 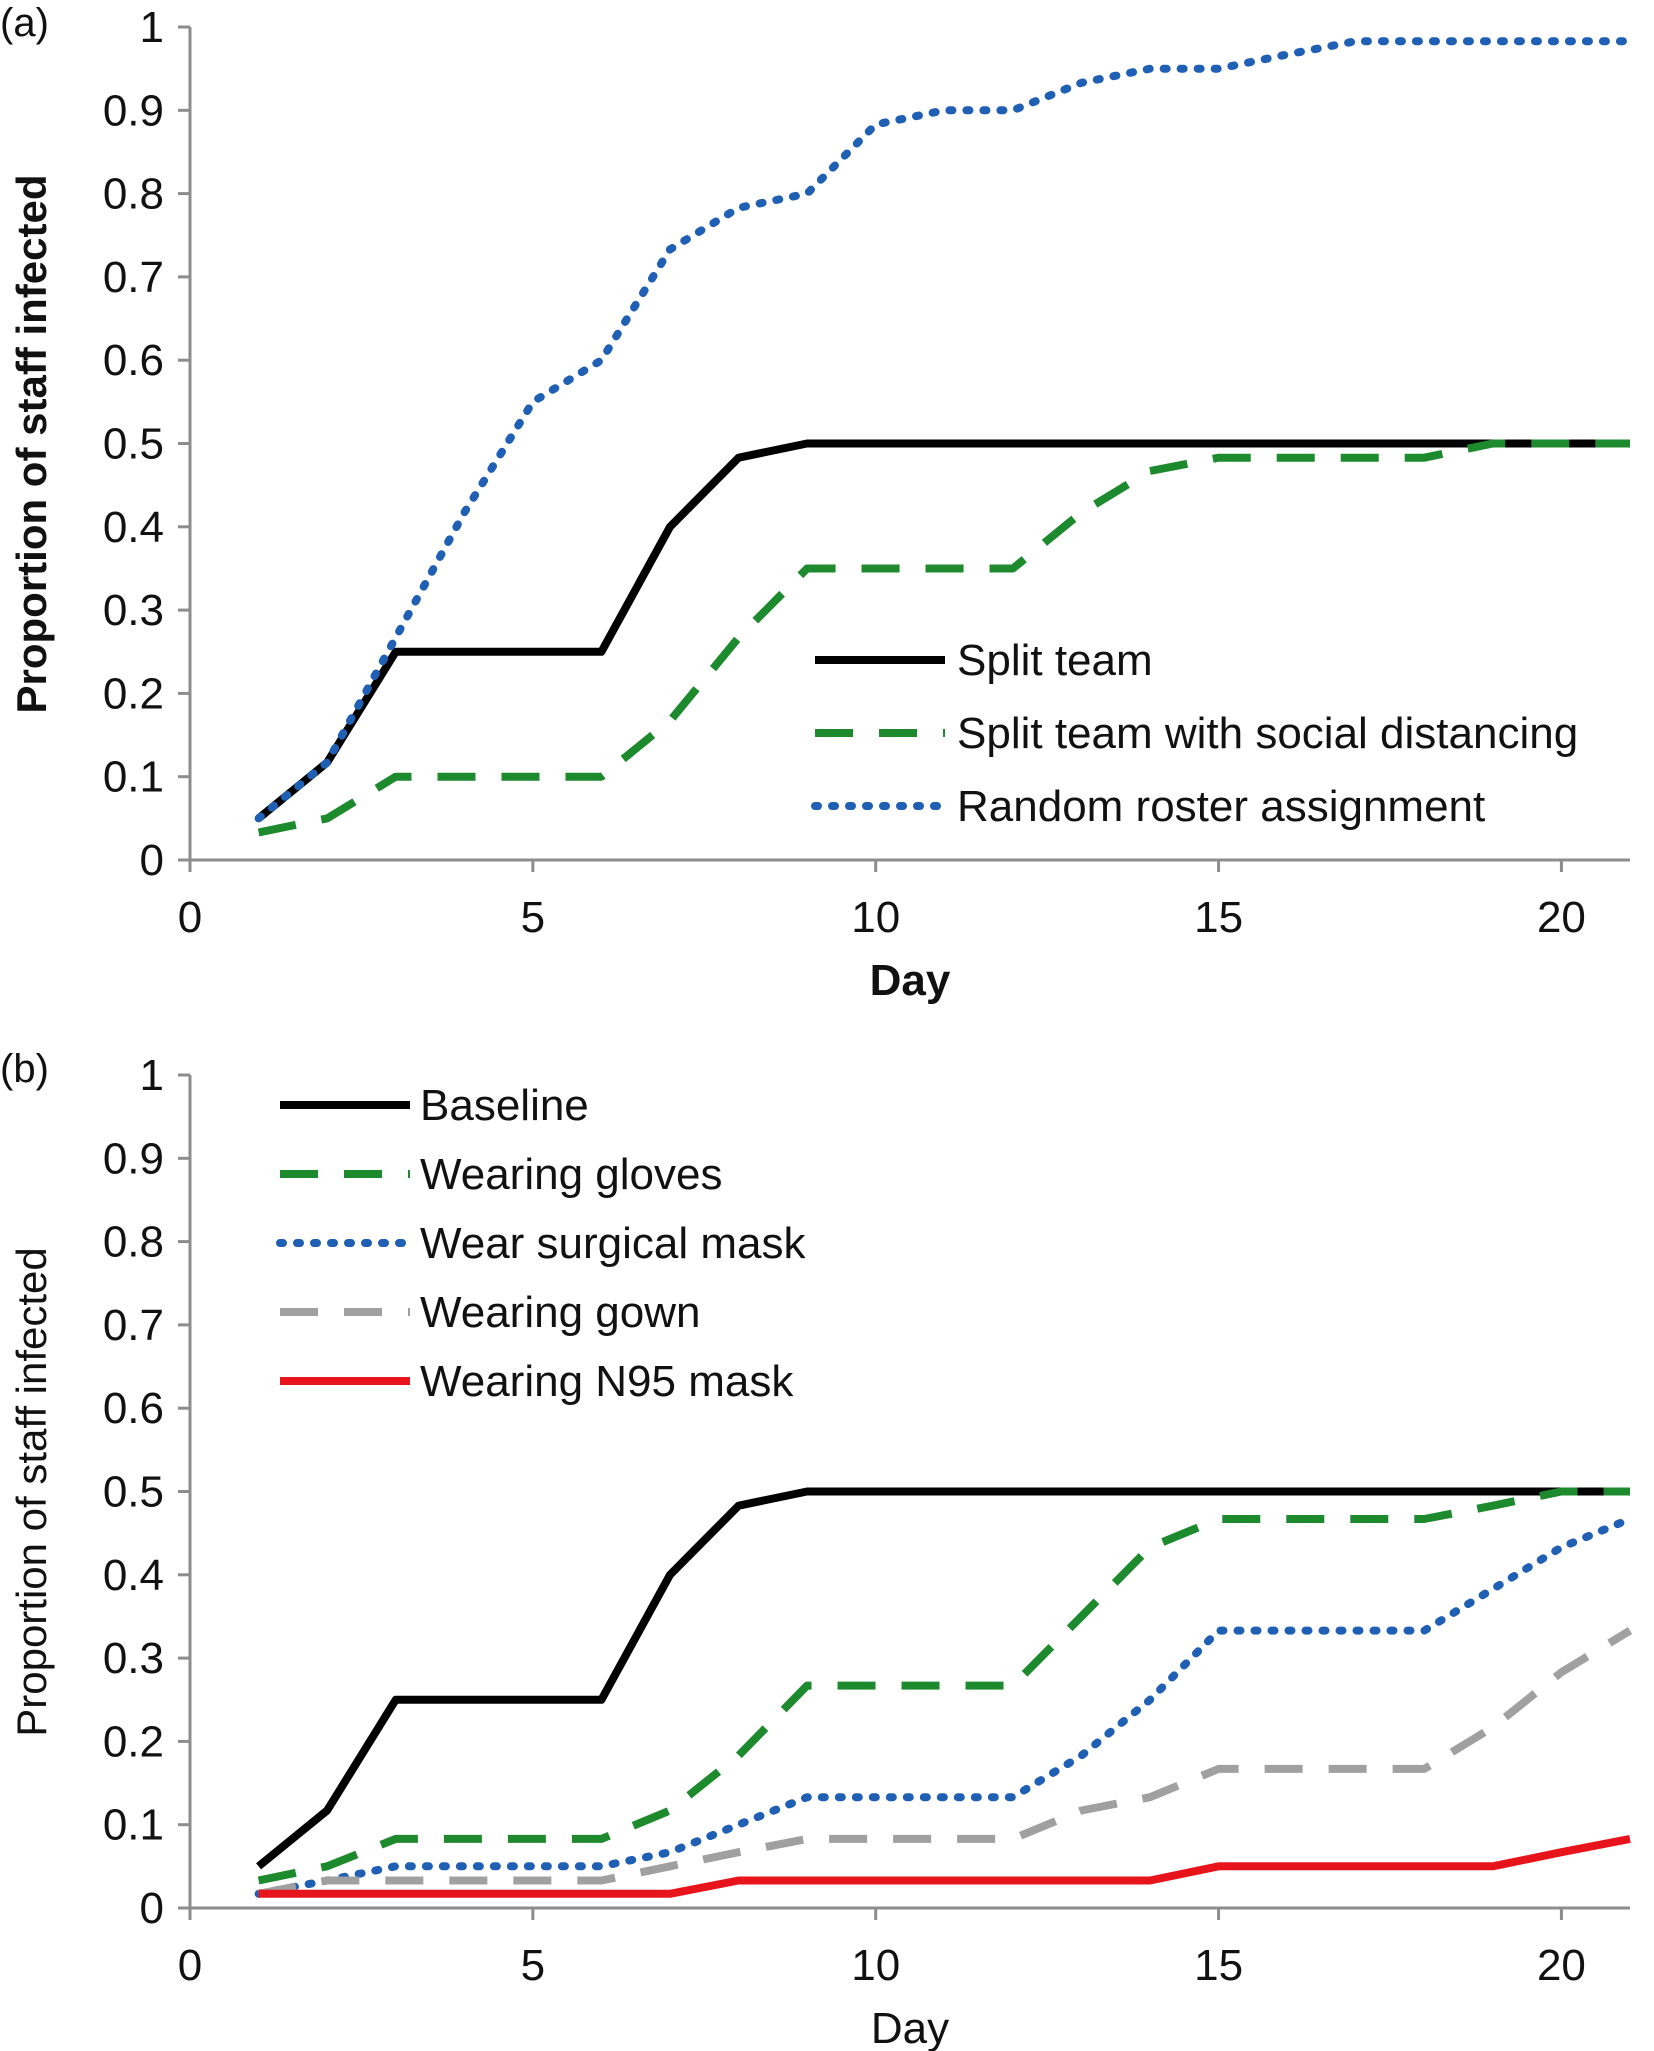 What do you see at coordinates (152, 1075) in the screenshot?
I see `panel-b-y-tick-label: 1` at bounding box center [152, 1075].